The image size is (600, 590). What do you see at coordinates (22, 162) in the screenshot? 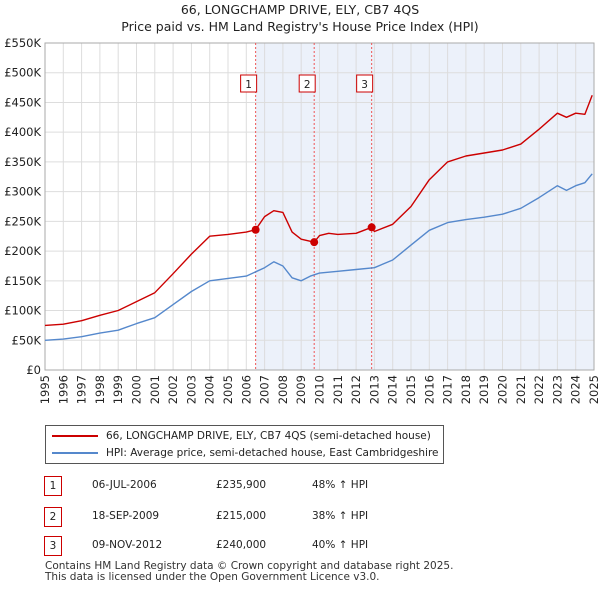
I see `y-tick-label: £350K` at bounding box center [22, 162].